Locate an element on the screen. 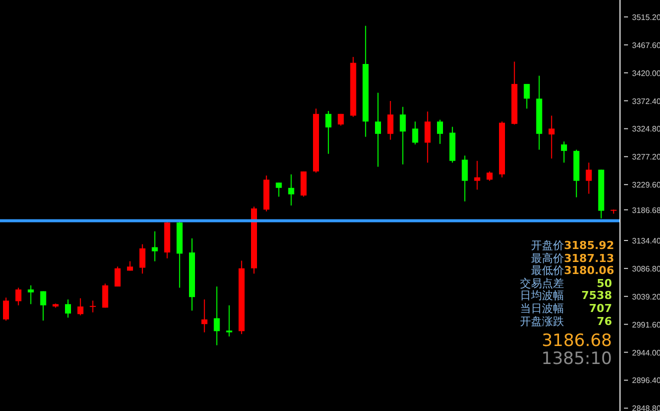 The height and width of the screenshot is (411, 660). annotation: 3187.13 is located at coordinates (589, 259).